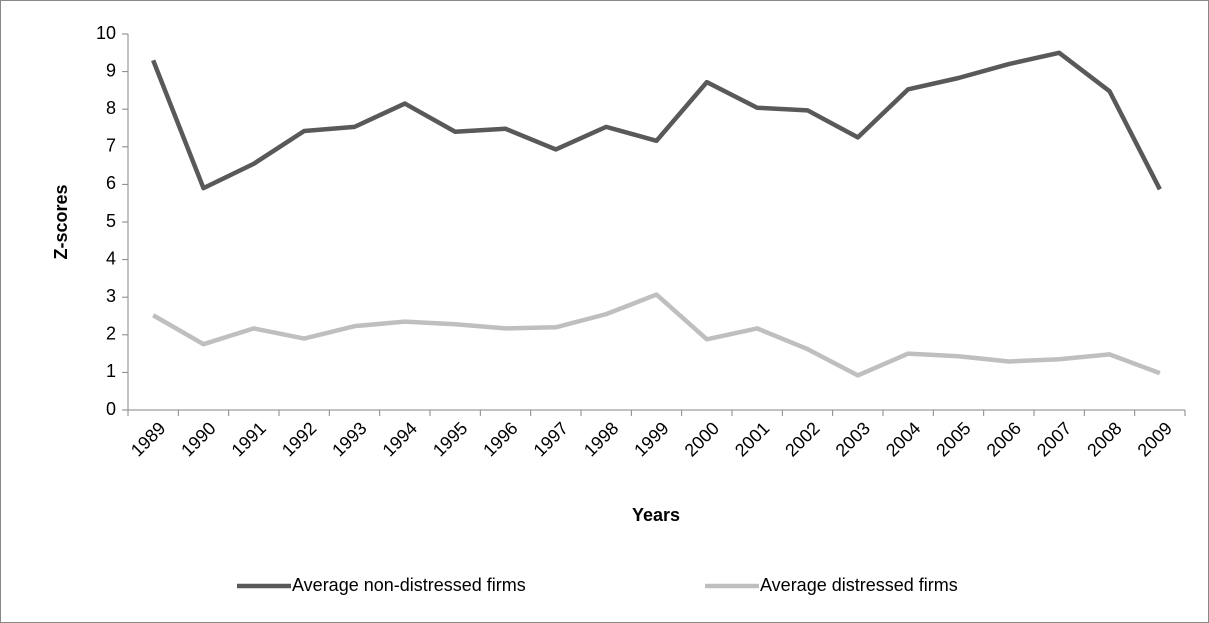 The height and width of the screenshot is (623, 1209). What do you see at coordinates (111, 108) in the screenshot?
I see `y-tick-label: 8` at bounding box center [111, 108].